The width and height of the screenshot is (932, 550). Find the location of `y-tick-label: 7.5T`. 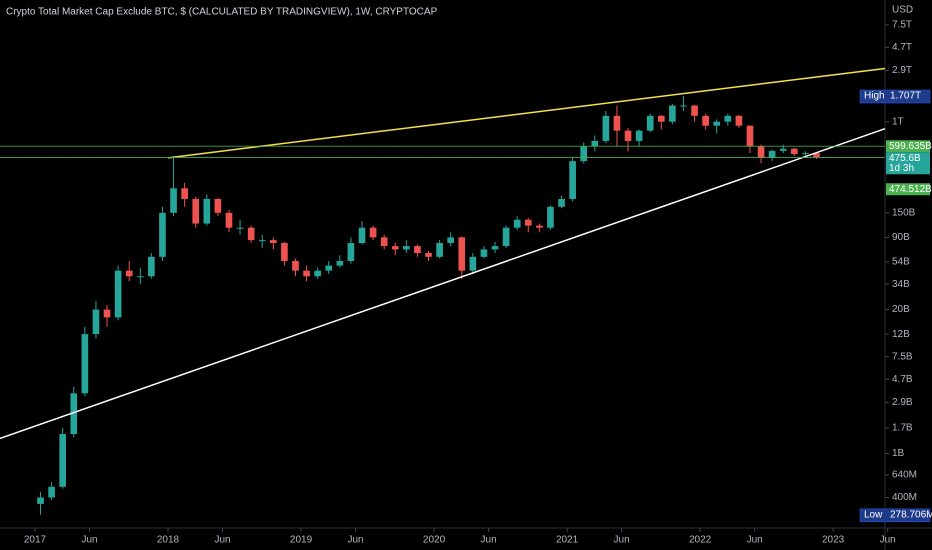

y-tick-label: 7.5T is located at coordinates (902, 25).